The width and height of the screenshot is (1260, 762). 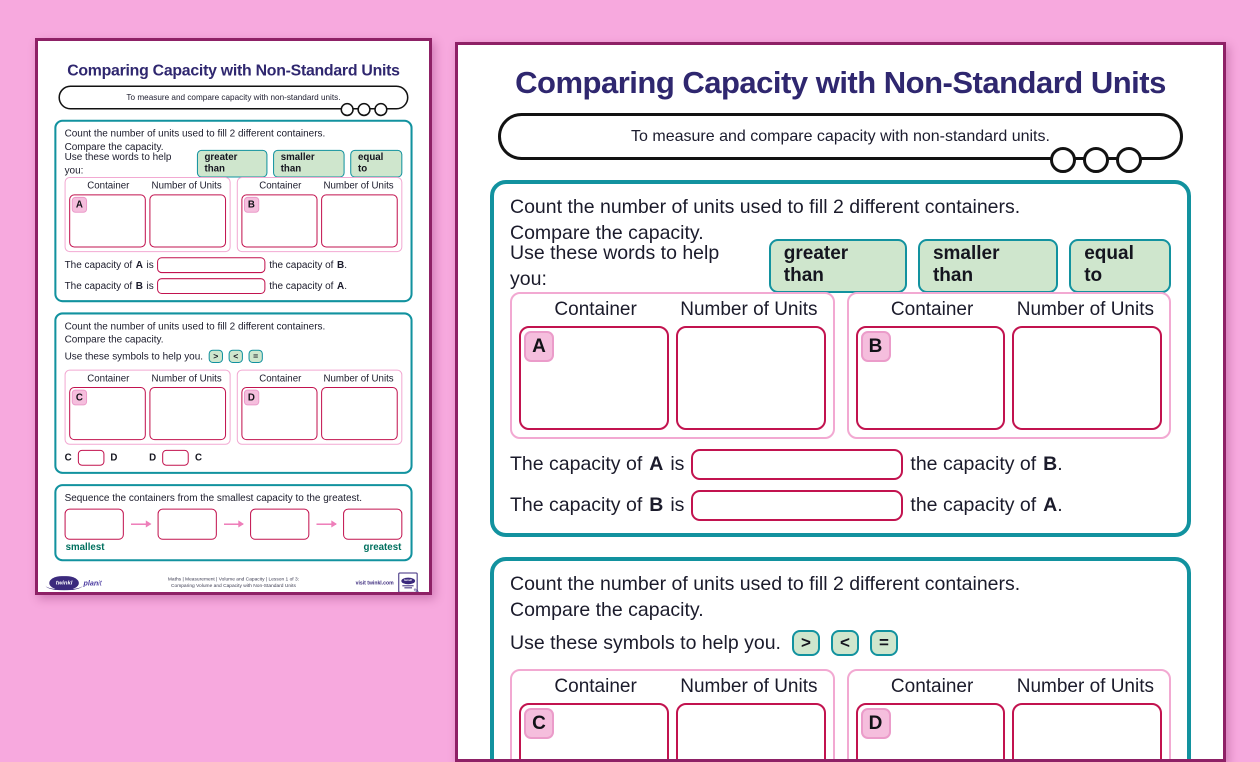 What do you see at coordinates (973, 464) in the screenshot?
I see `sentence-text: the capacity of` at bounding box center [973, 464].